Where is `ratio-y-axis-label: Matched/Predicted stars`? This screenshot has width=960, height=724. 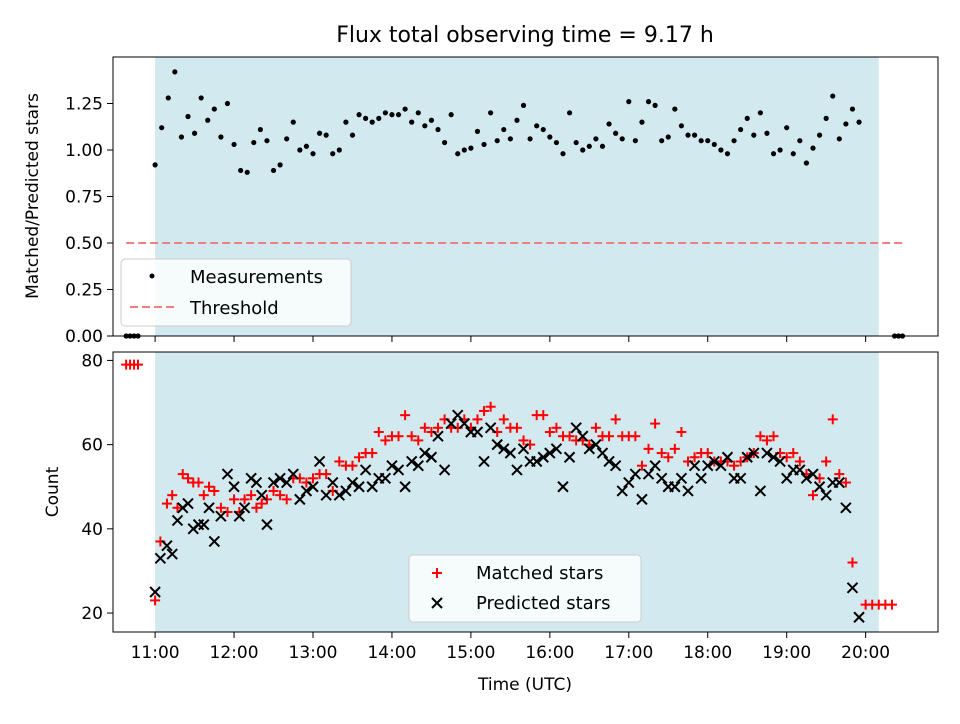 ratio-y-axis-label: Matched/Predicted stars is located at coordinates (33, 196).